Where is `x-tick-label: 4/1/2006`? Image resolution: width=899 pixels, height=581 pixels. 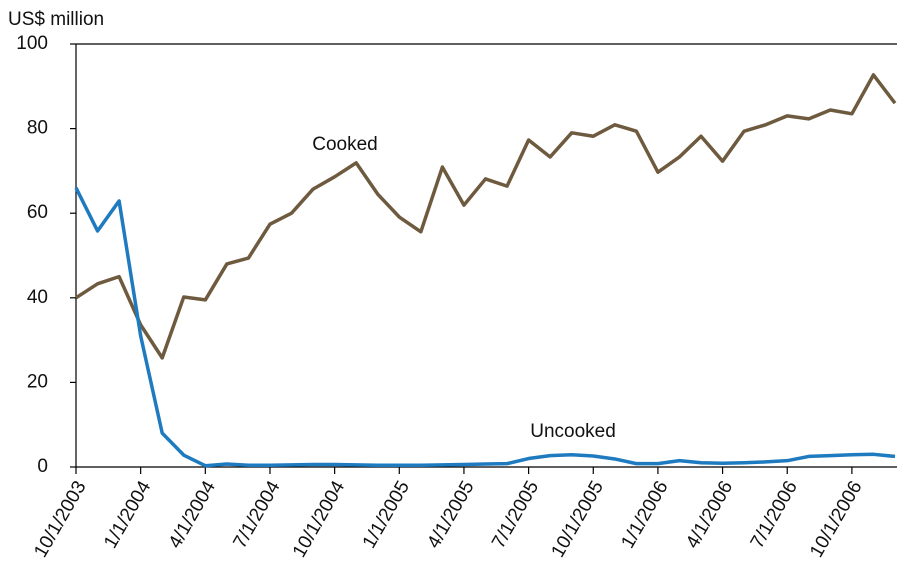 x-tick-label: 4/1/2006 is located at coordinates (709, 515).